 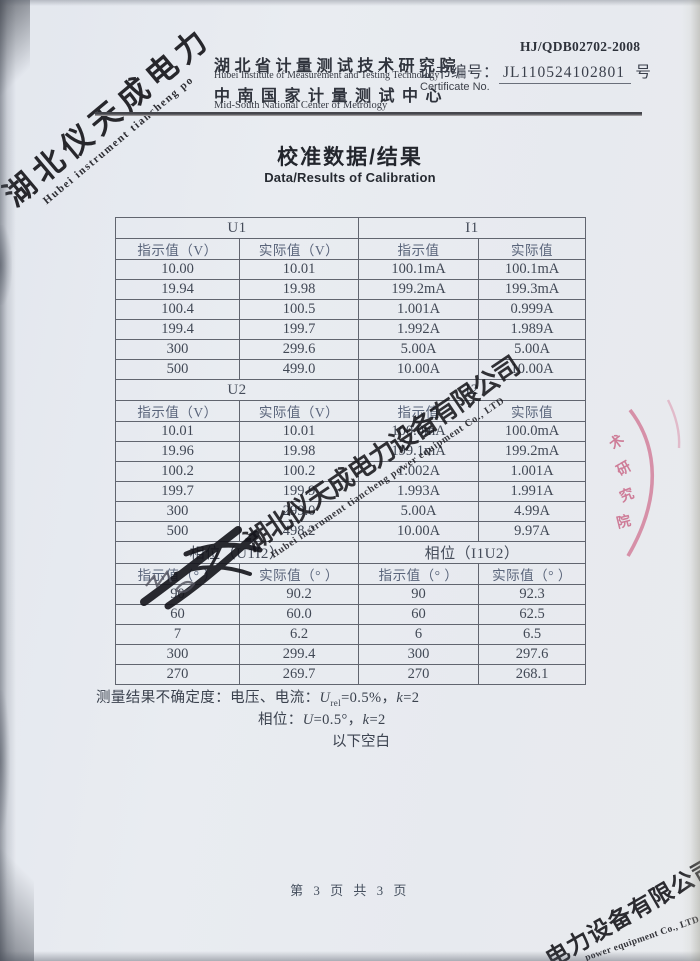 What do you see at coordinates (418, 289) in the screenshot?
I see `value-cell: 199.2mA` at bounding box center [418, 289].